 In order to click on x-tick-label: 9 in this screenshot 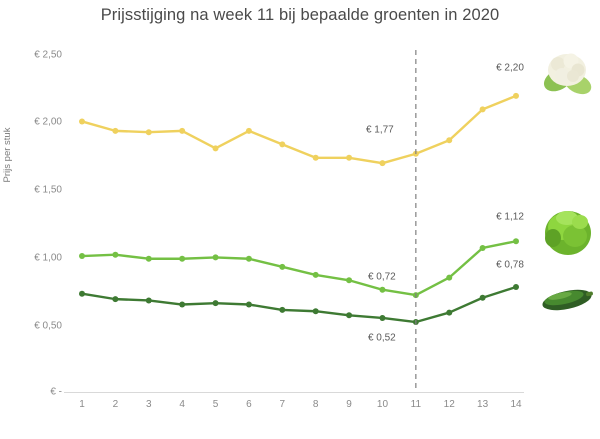, I will do `click(349, 404)`.